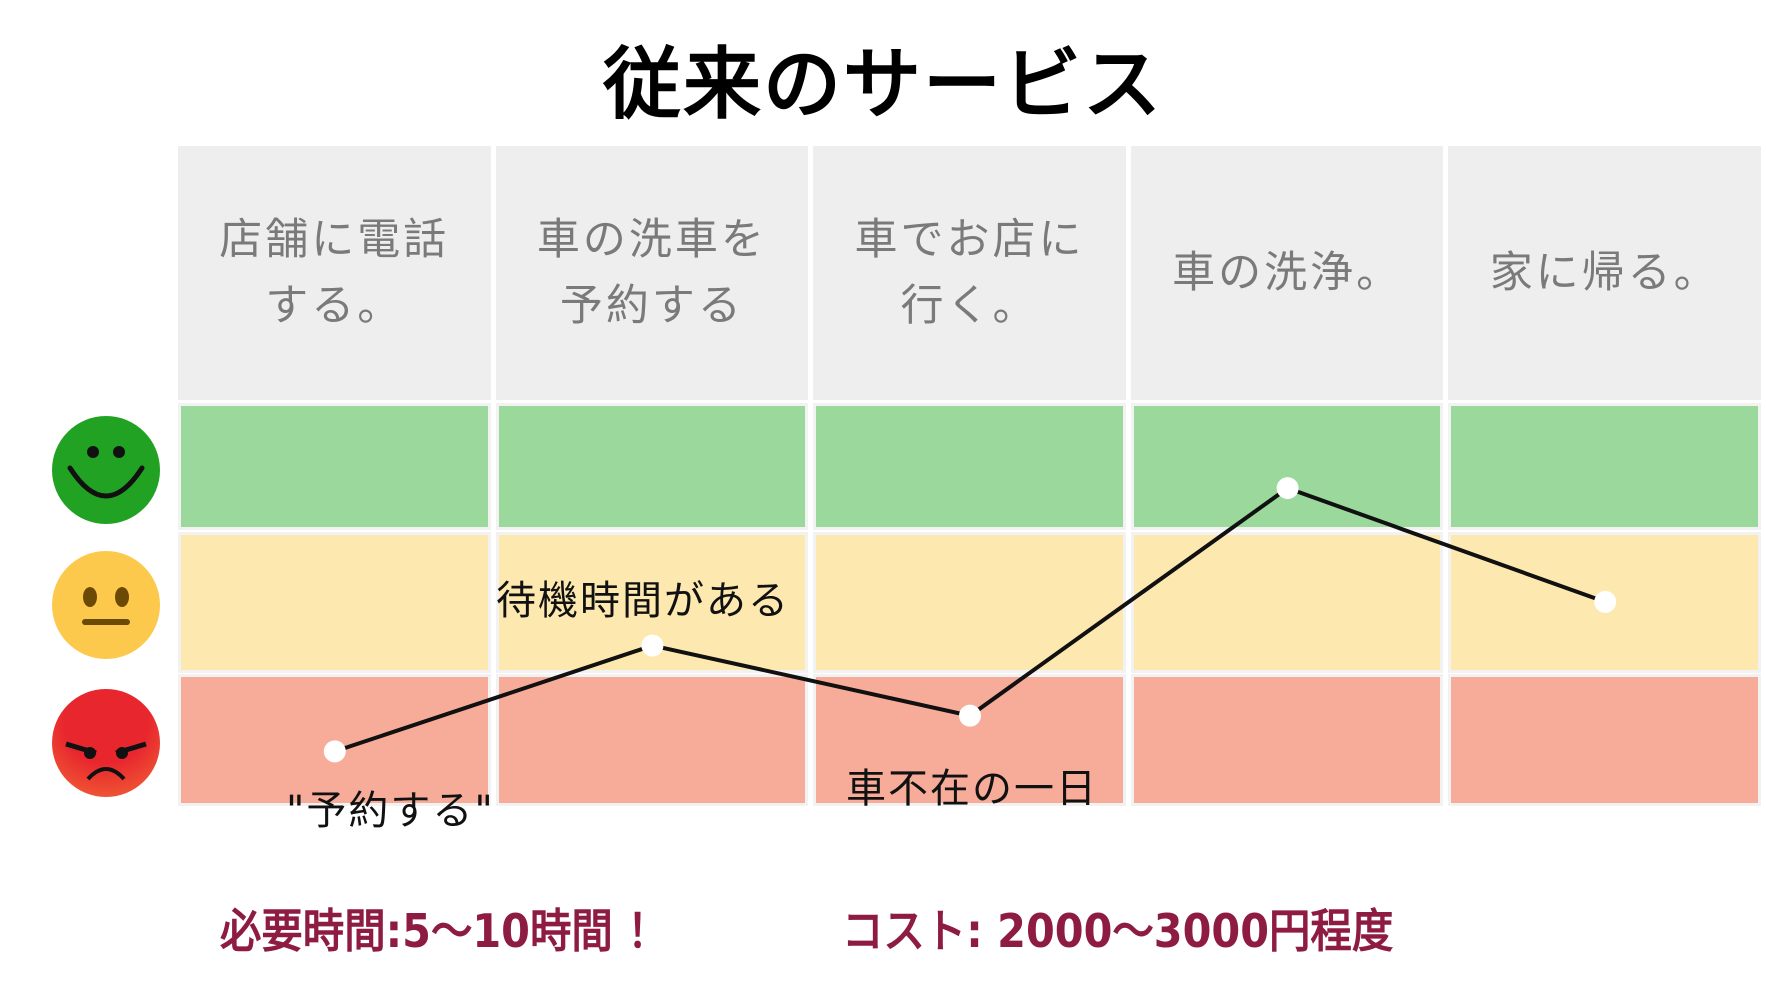 The height and width of the screenshot is (990, 1766). What do you see at coordinates (969, 273) in the screenshot?
I see `step-header: 車でお店に 行く。` at bounding box center [969, 273].